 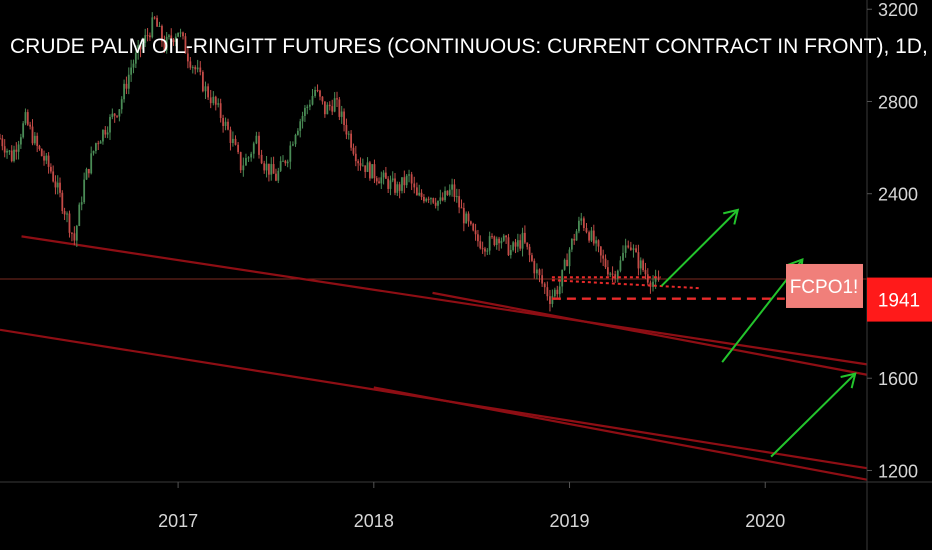 I want to click on arrow-head, so click(x=848, y=380).